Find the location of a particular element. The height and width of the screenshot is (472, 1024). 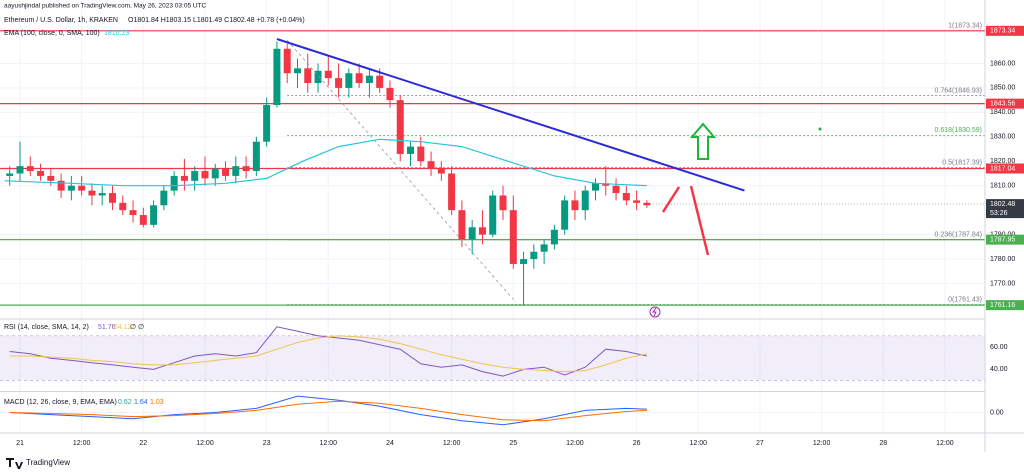

legend-value: 1.03 is located at coordinates (157, 402).